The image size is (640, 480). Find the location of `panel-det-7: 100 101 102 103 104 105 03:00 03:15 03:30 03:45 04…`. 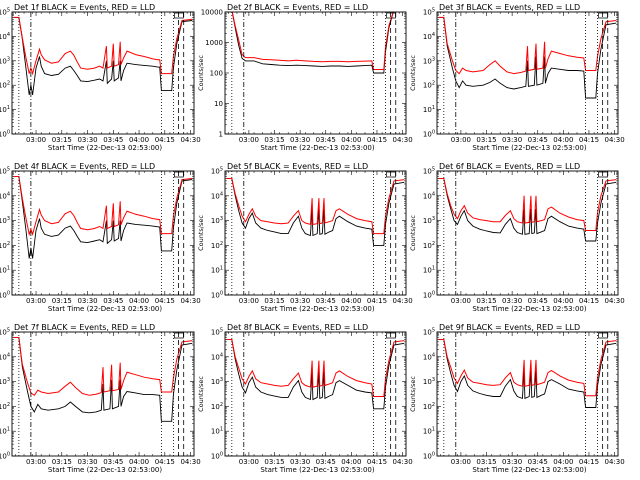

panel-det-7: 100 101 102 103 104 105 03:00 03:15 03:30 03:45 04… is located at coordinates (100, 398).